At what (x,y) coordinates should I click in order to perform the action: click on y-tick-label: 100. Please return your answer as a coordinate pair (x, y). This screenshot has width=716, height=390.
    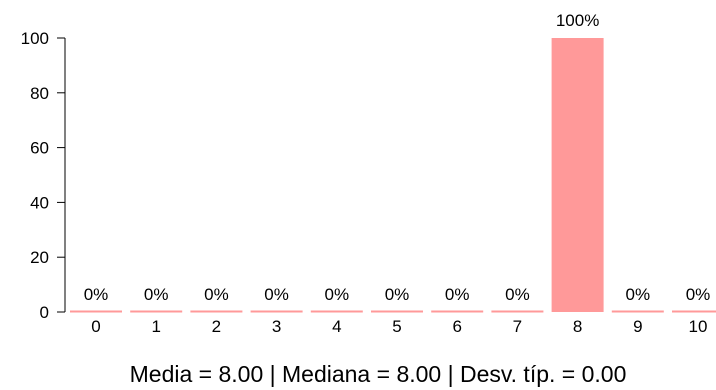
    Looking at the image, I should click on (35, 38).